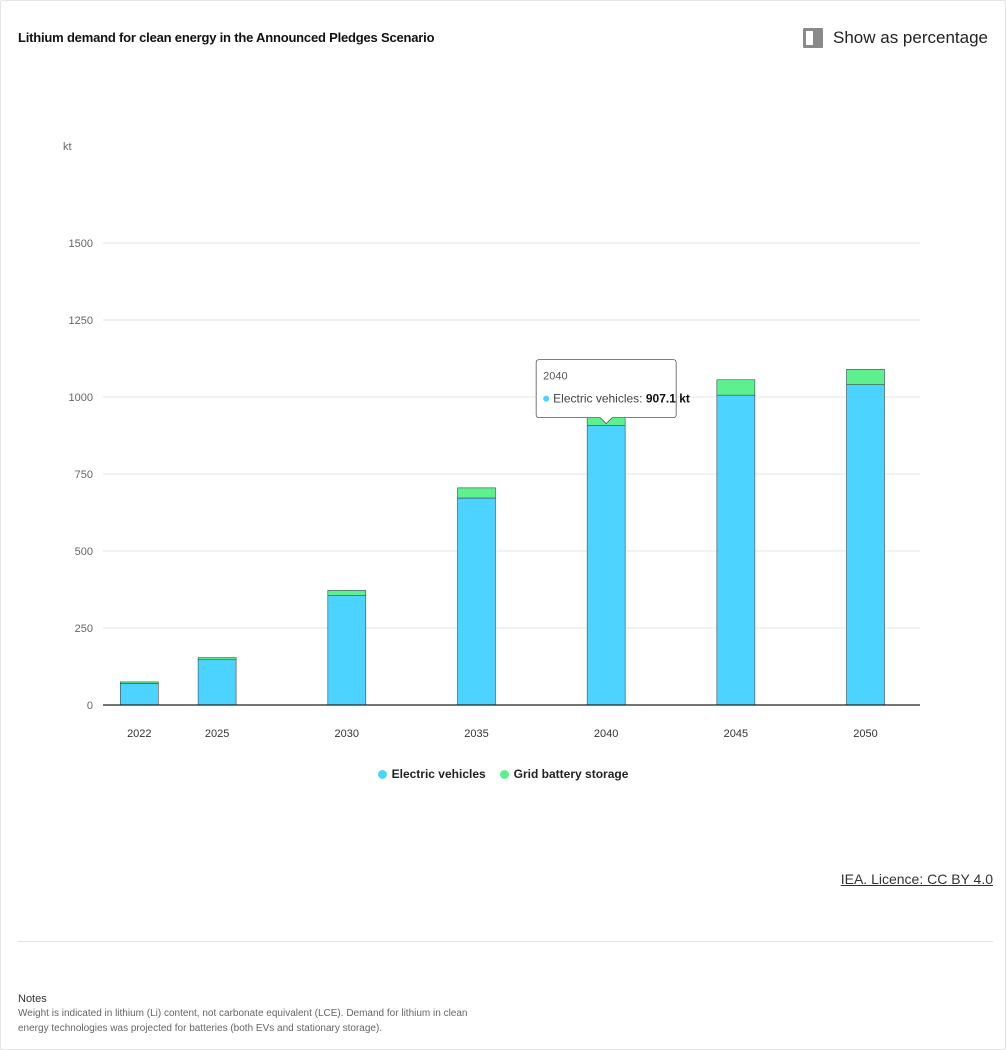 This screenshot has width=1006, height=1050. Describe the element at coordinates (81, 398) in the screenshot. I see `y-tick-label: 1000` at that location.